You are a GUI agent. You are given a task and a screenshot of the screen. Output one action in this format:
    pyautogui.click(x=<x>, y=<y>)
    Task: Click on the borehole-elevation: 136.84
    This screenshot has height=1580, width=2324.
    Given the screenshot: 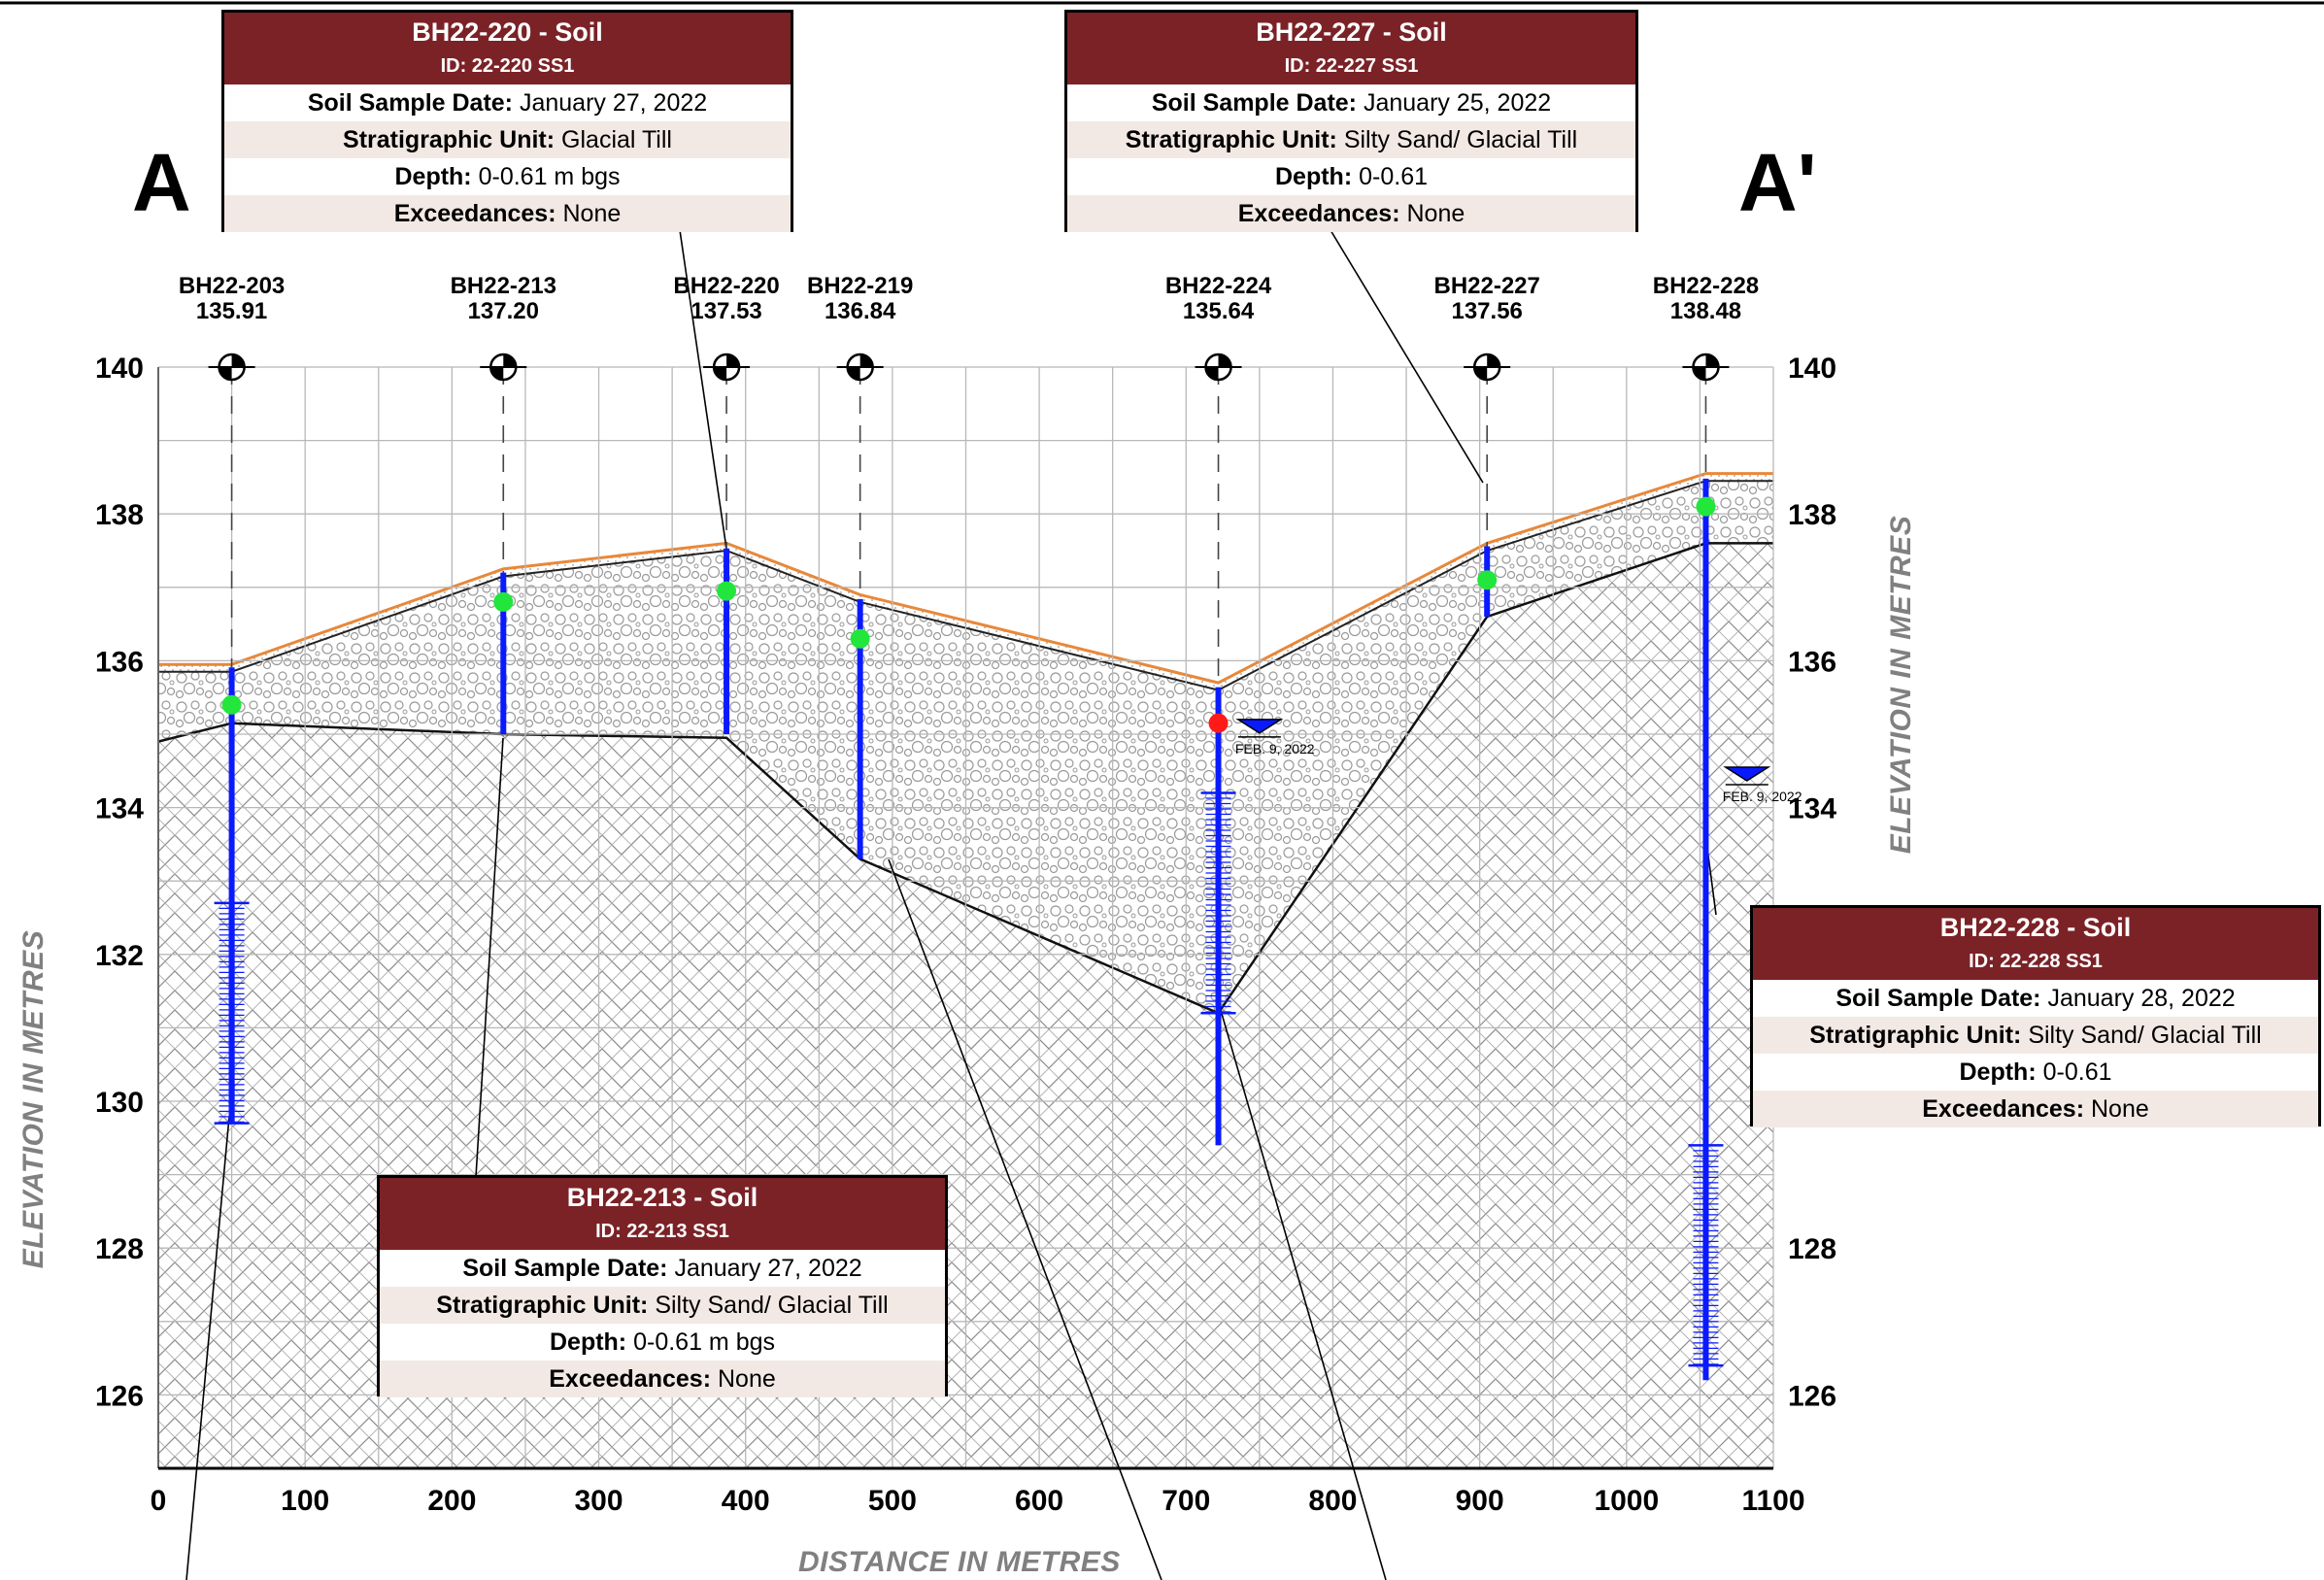 What is the action you would take?
    pyautogui.click(x=860, y=311)
    